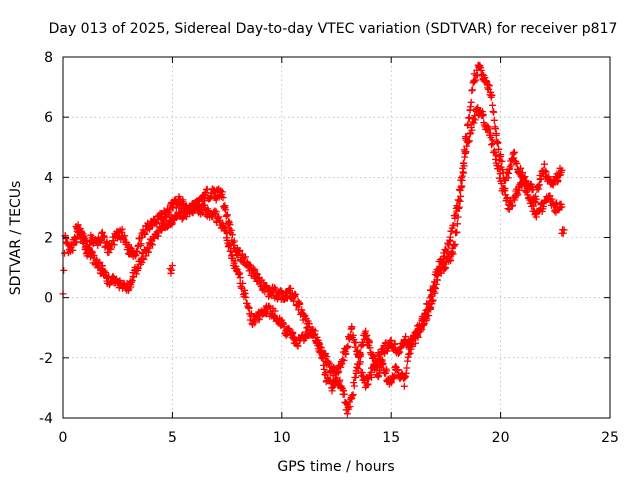 The height and width of the screenshot is (480, 640). Describe the element at coordinates (48, 299) in the screenshot. I see `y-tick-label: 0` at that location.